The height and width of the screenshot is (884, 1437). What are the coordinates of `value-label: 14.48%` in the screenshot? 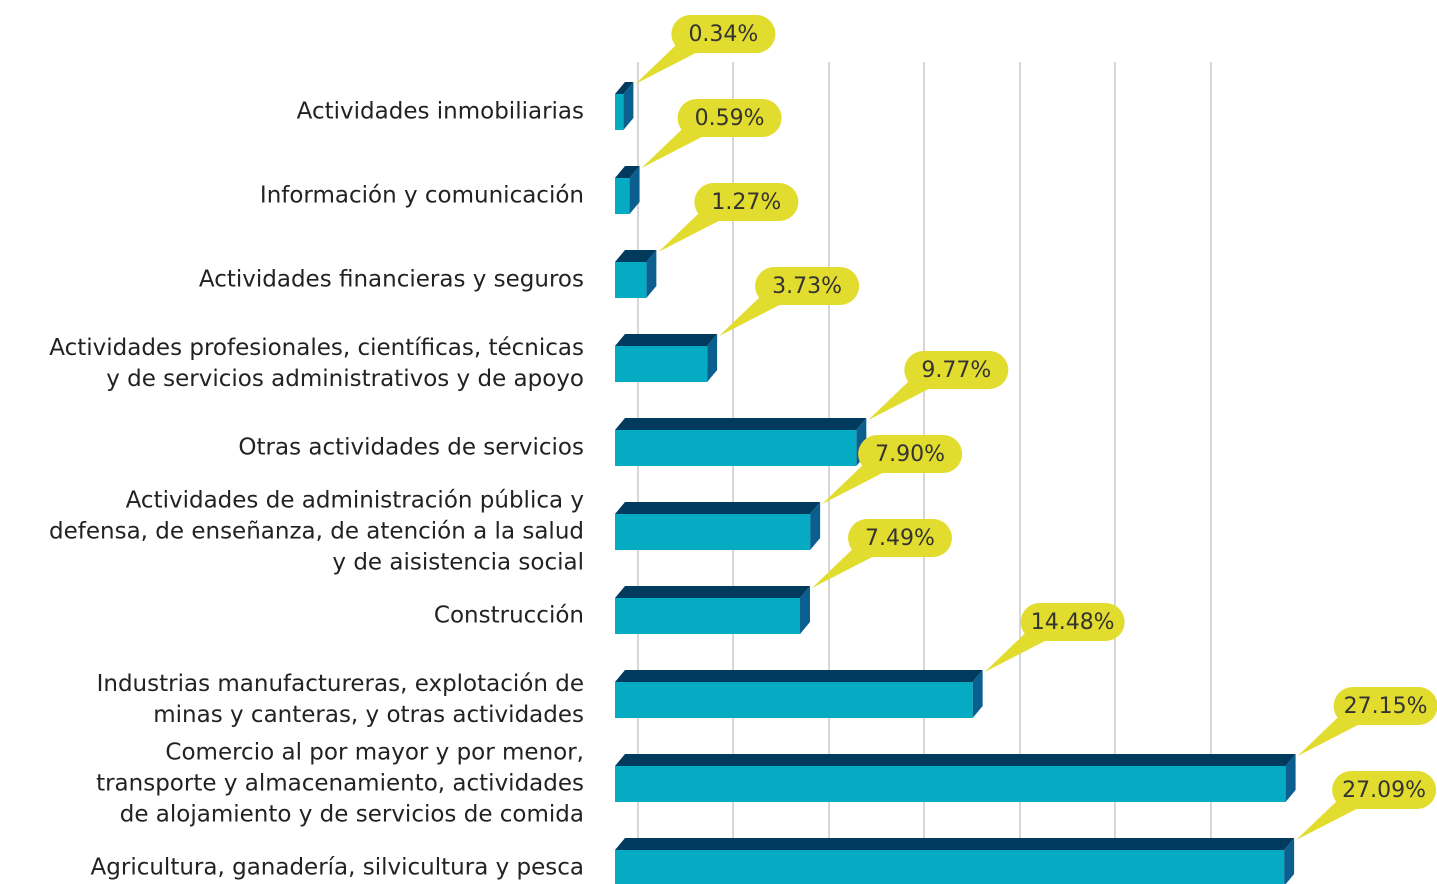 It's located at (1073, 622).